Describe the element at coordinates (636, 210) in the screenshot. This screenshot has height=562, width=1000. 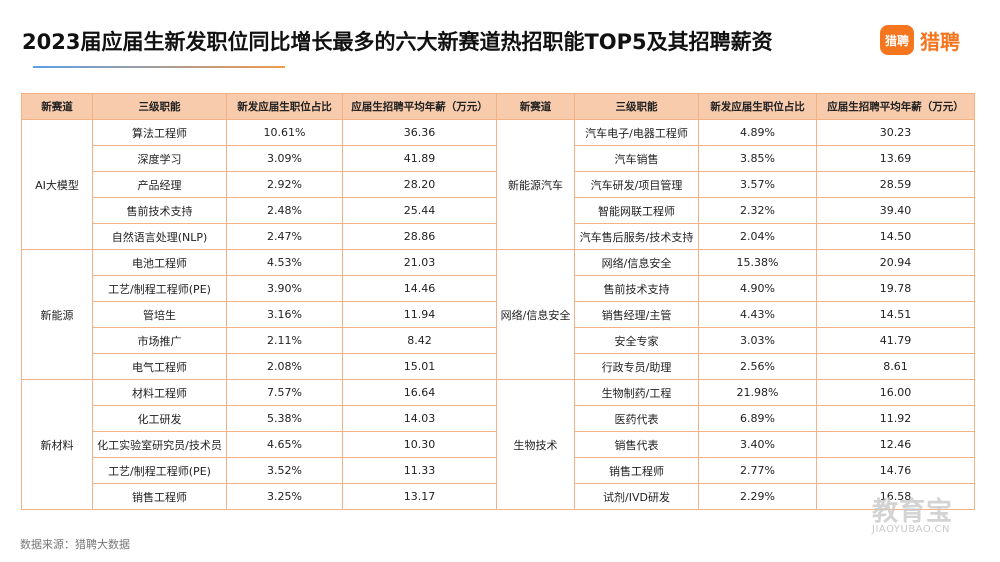
I see `job-function: 智能网联工程师` at that location.